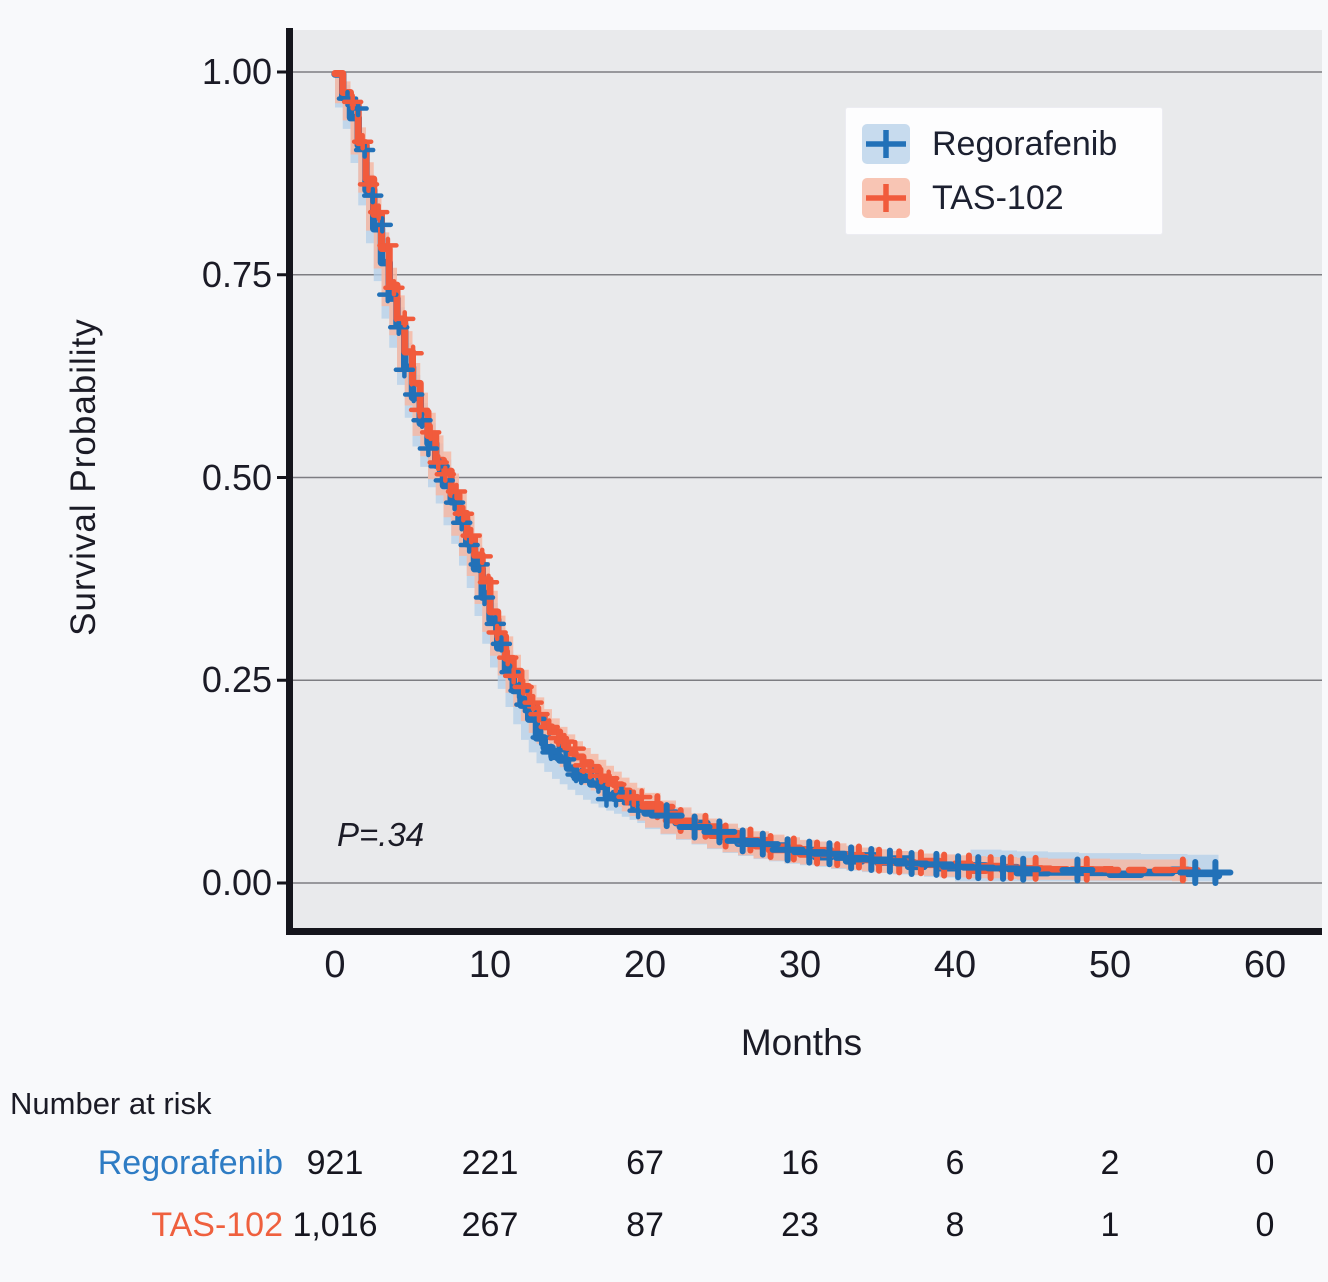 The height and width of the screenshot is (1282, 1328). Describe the element at coordinates (1110, 1163) in the screenshot. I see `risk-count: 2` at that location.